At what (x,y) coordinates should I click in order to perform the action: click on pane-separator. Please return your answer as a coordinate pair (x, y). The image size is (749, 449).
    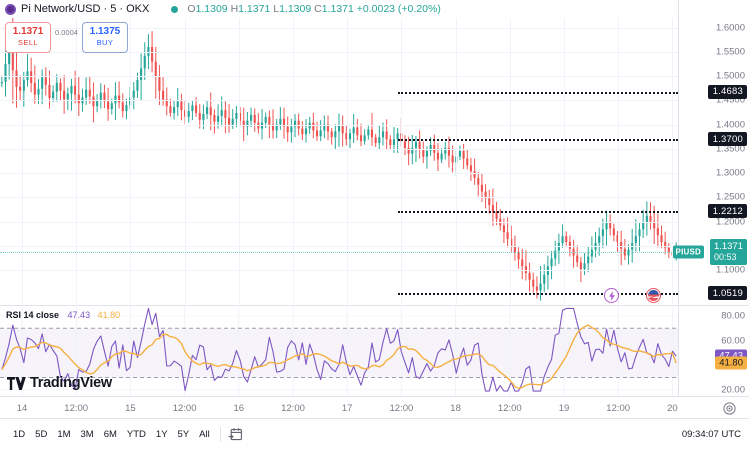
    Looking at the image, I should click on (374, 305).